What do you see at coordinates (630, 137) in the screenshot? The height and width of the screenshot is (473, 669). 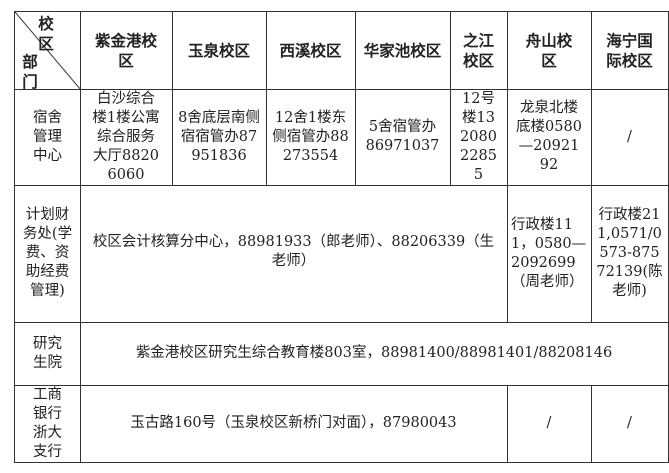 I see `dorm-cell-haining: /` at bounding box center [630, 137].